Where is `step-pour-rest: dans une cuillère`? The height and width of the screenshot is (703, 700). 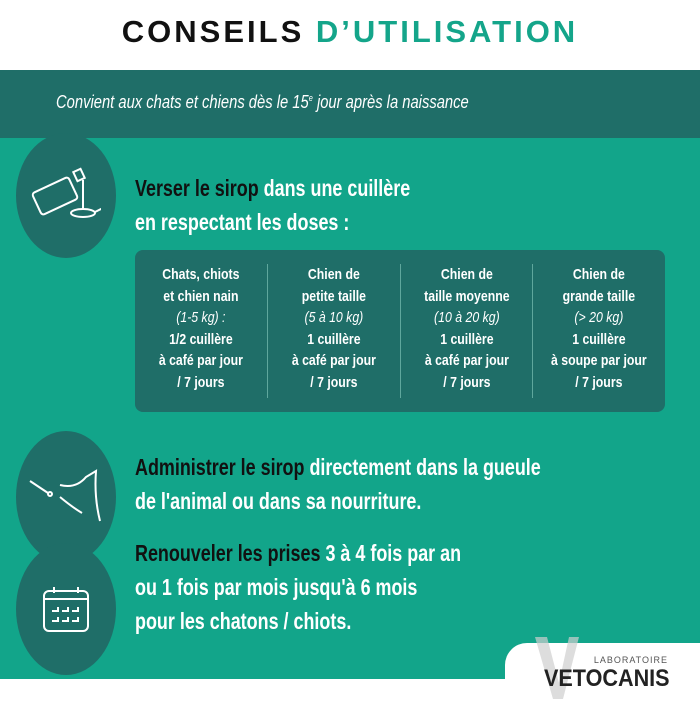
step-pour-rest: dans une cuillère is located at coordinates (334, 188).